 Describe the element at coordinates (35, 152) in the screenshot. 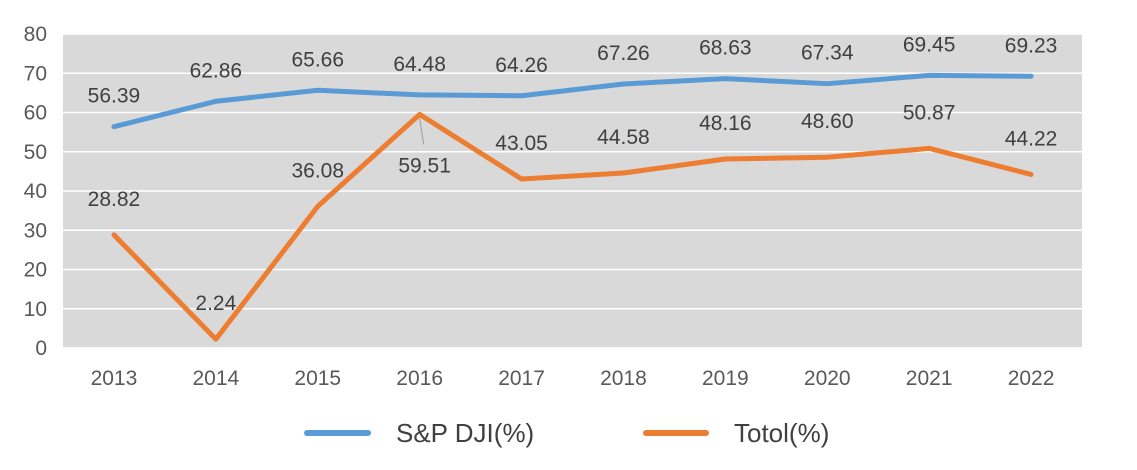

I see `y-tick-label: 50` at that location.